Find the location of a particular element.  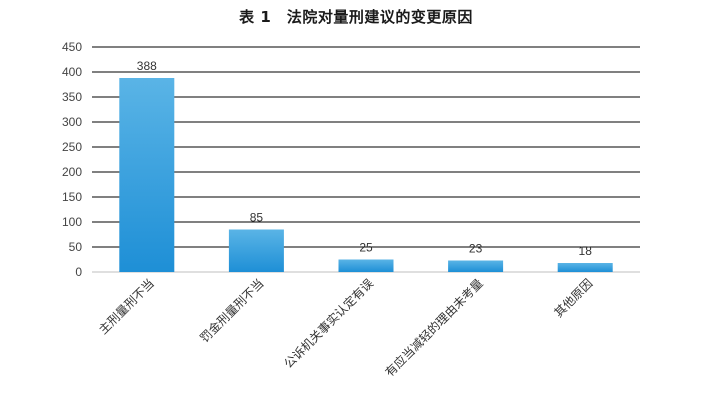

x-category-label: 有应当减轻的理由未考量 is located at coordinates (434, 328).